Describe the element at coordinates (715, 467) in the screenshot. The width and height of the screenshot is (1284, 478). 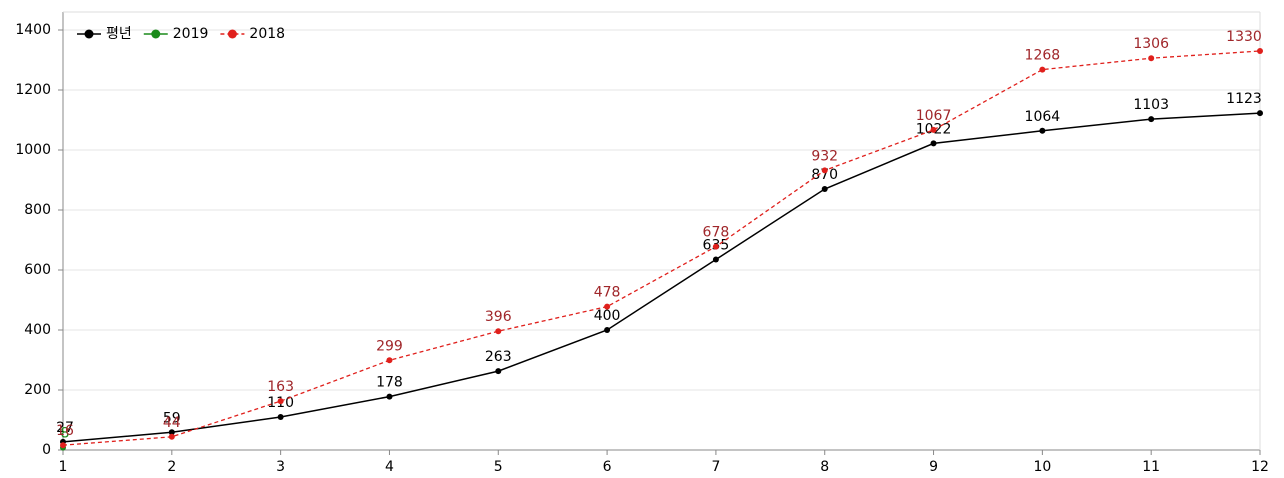
I see `x-tick-label: 7` at that location.